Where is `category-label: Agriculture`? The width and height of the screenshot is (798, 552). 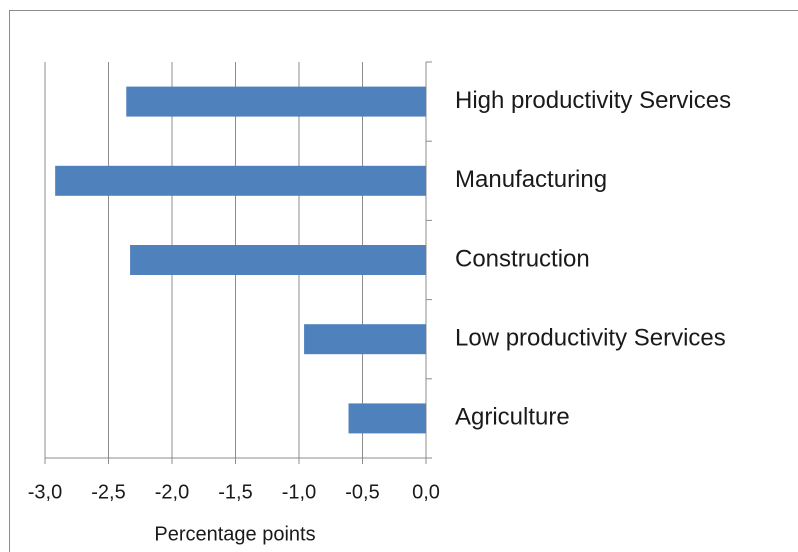
category-label: Agriculture is located at coordinates (512, 417).